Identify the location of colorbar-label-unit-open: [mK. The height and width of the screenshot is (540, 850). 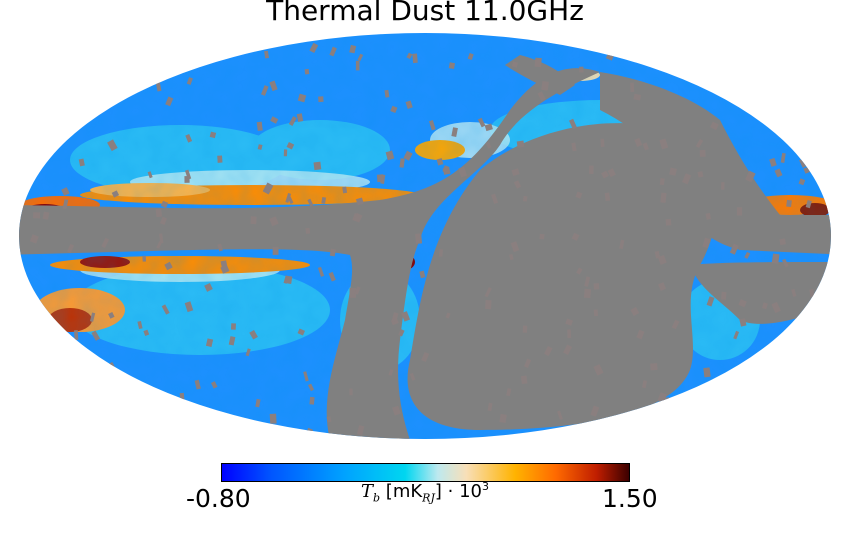
(401, 491).